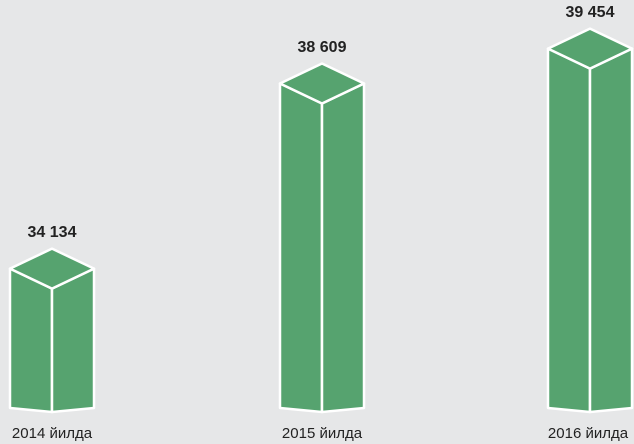 The height and width of the screenshot is (444, 634). Describe the element at coordinates (52, 232) in the screenshot. I see `value-label: 34 134` at that location.